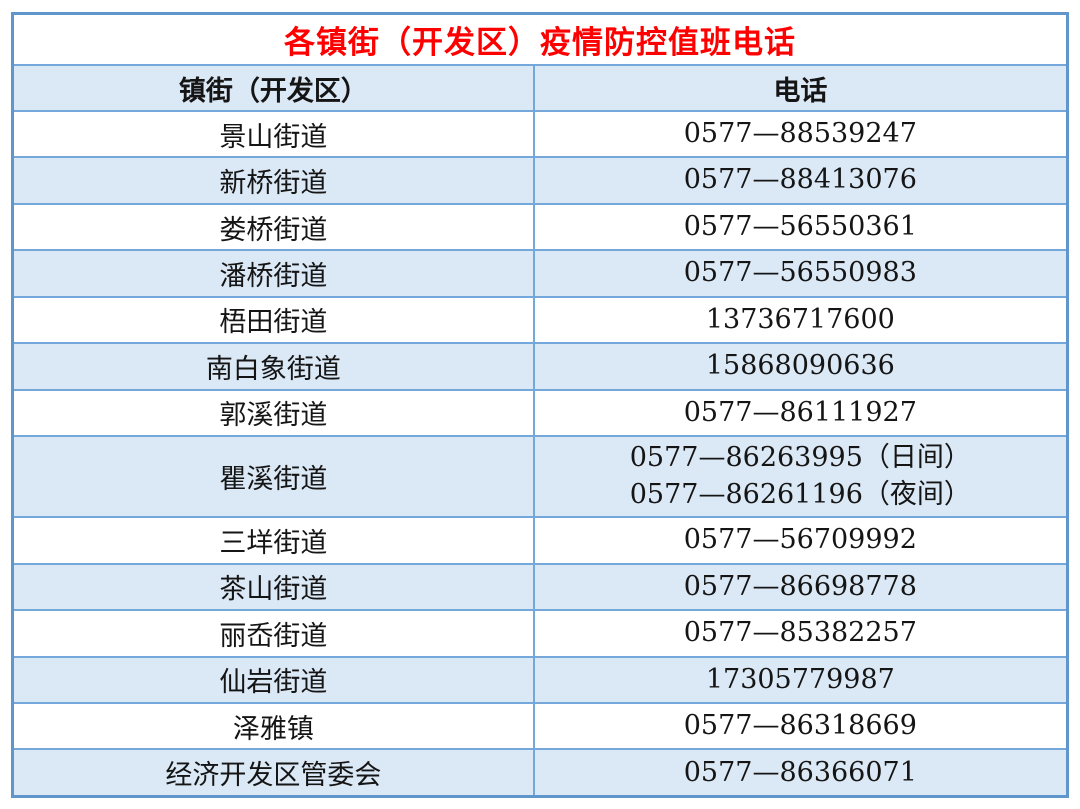 The image size is (1080, 809). I want to click on table-row: 郭溪街道 0577—86111927, so click(540, 412).